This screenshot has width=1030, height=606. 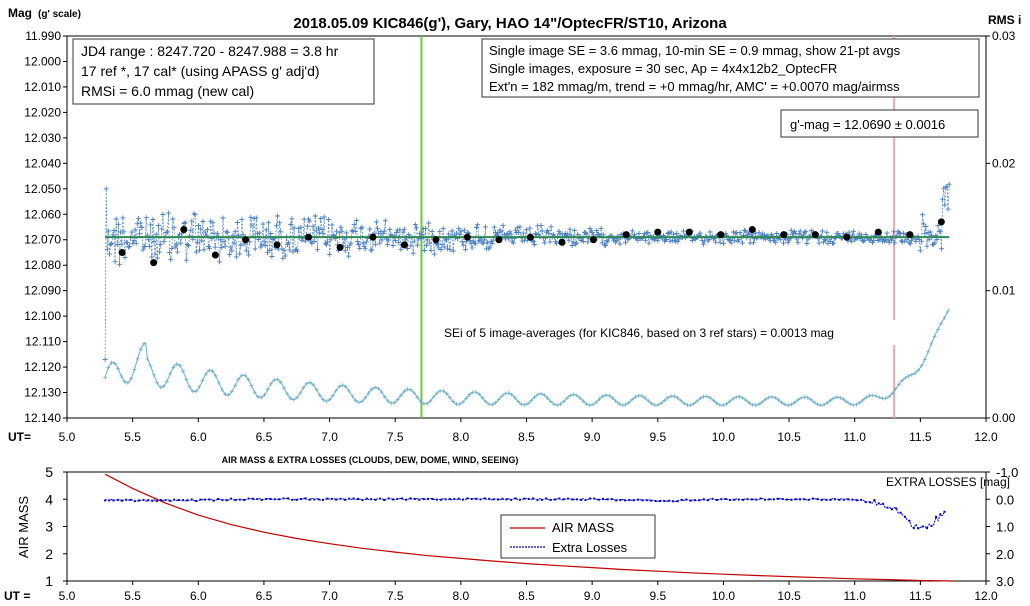 What do you see at coordinates (42, 291) in the screenshot?
I see `top-y-tick-label: 12.090` at bounding box center [42, 291].